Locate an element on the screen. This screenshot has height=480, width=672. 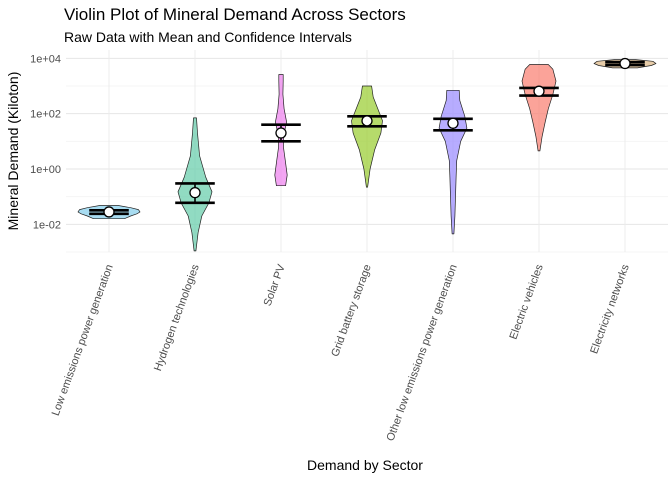
y-axis-label: Mineral Demand (Kiloton) is located at coordinates (13, 151).